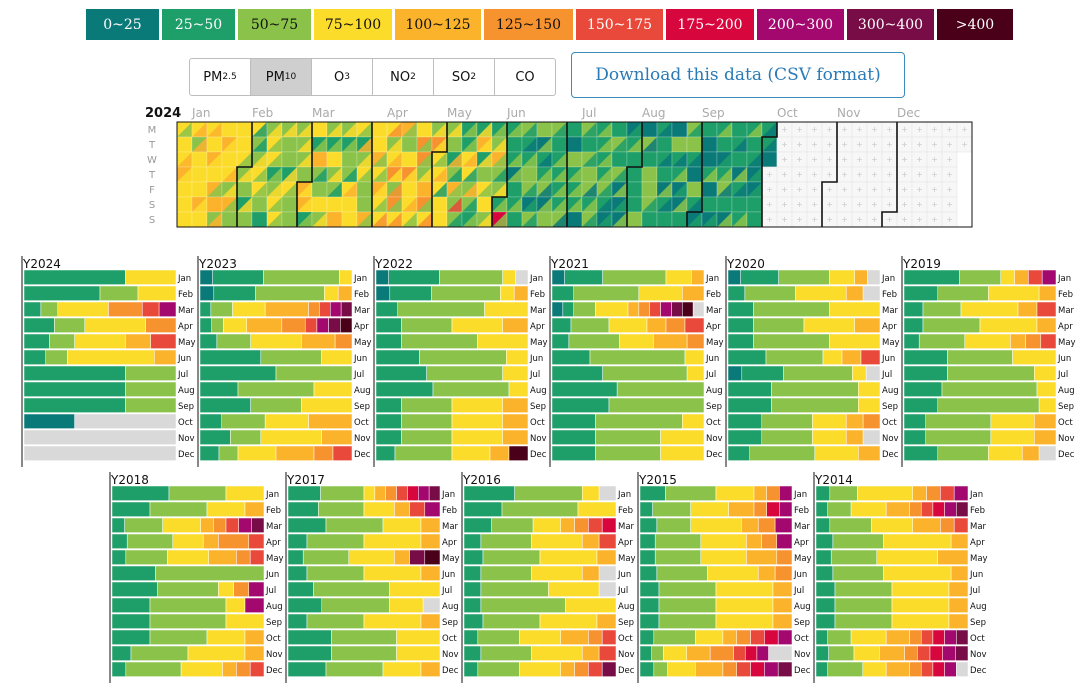 The height and width of the screenshot is (695, 1087). What do you see at coordinates (657, 480) in the screenshot?
I see `year-panel-title: Y2015` at bounding box center [657, 480].